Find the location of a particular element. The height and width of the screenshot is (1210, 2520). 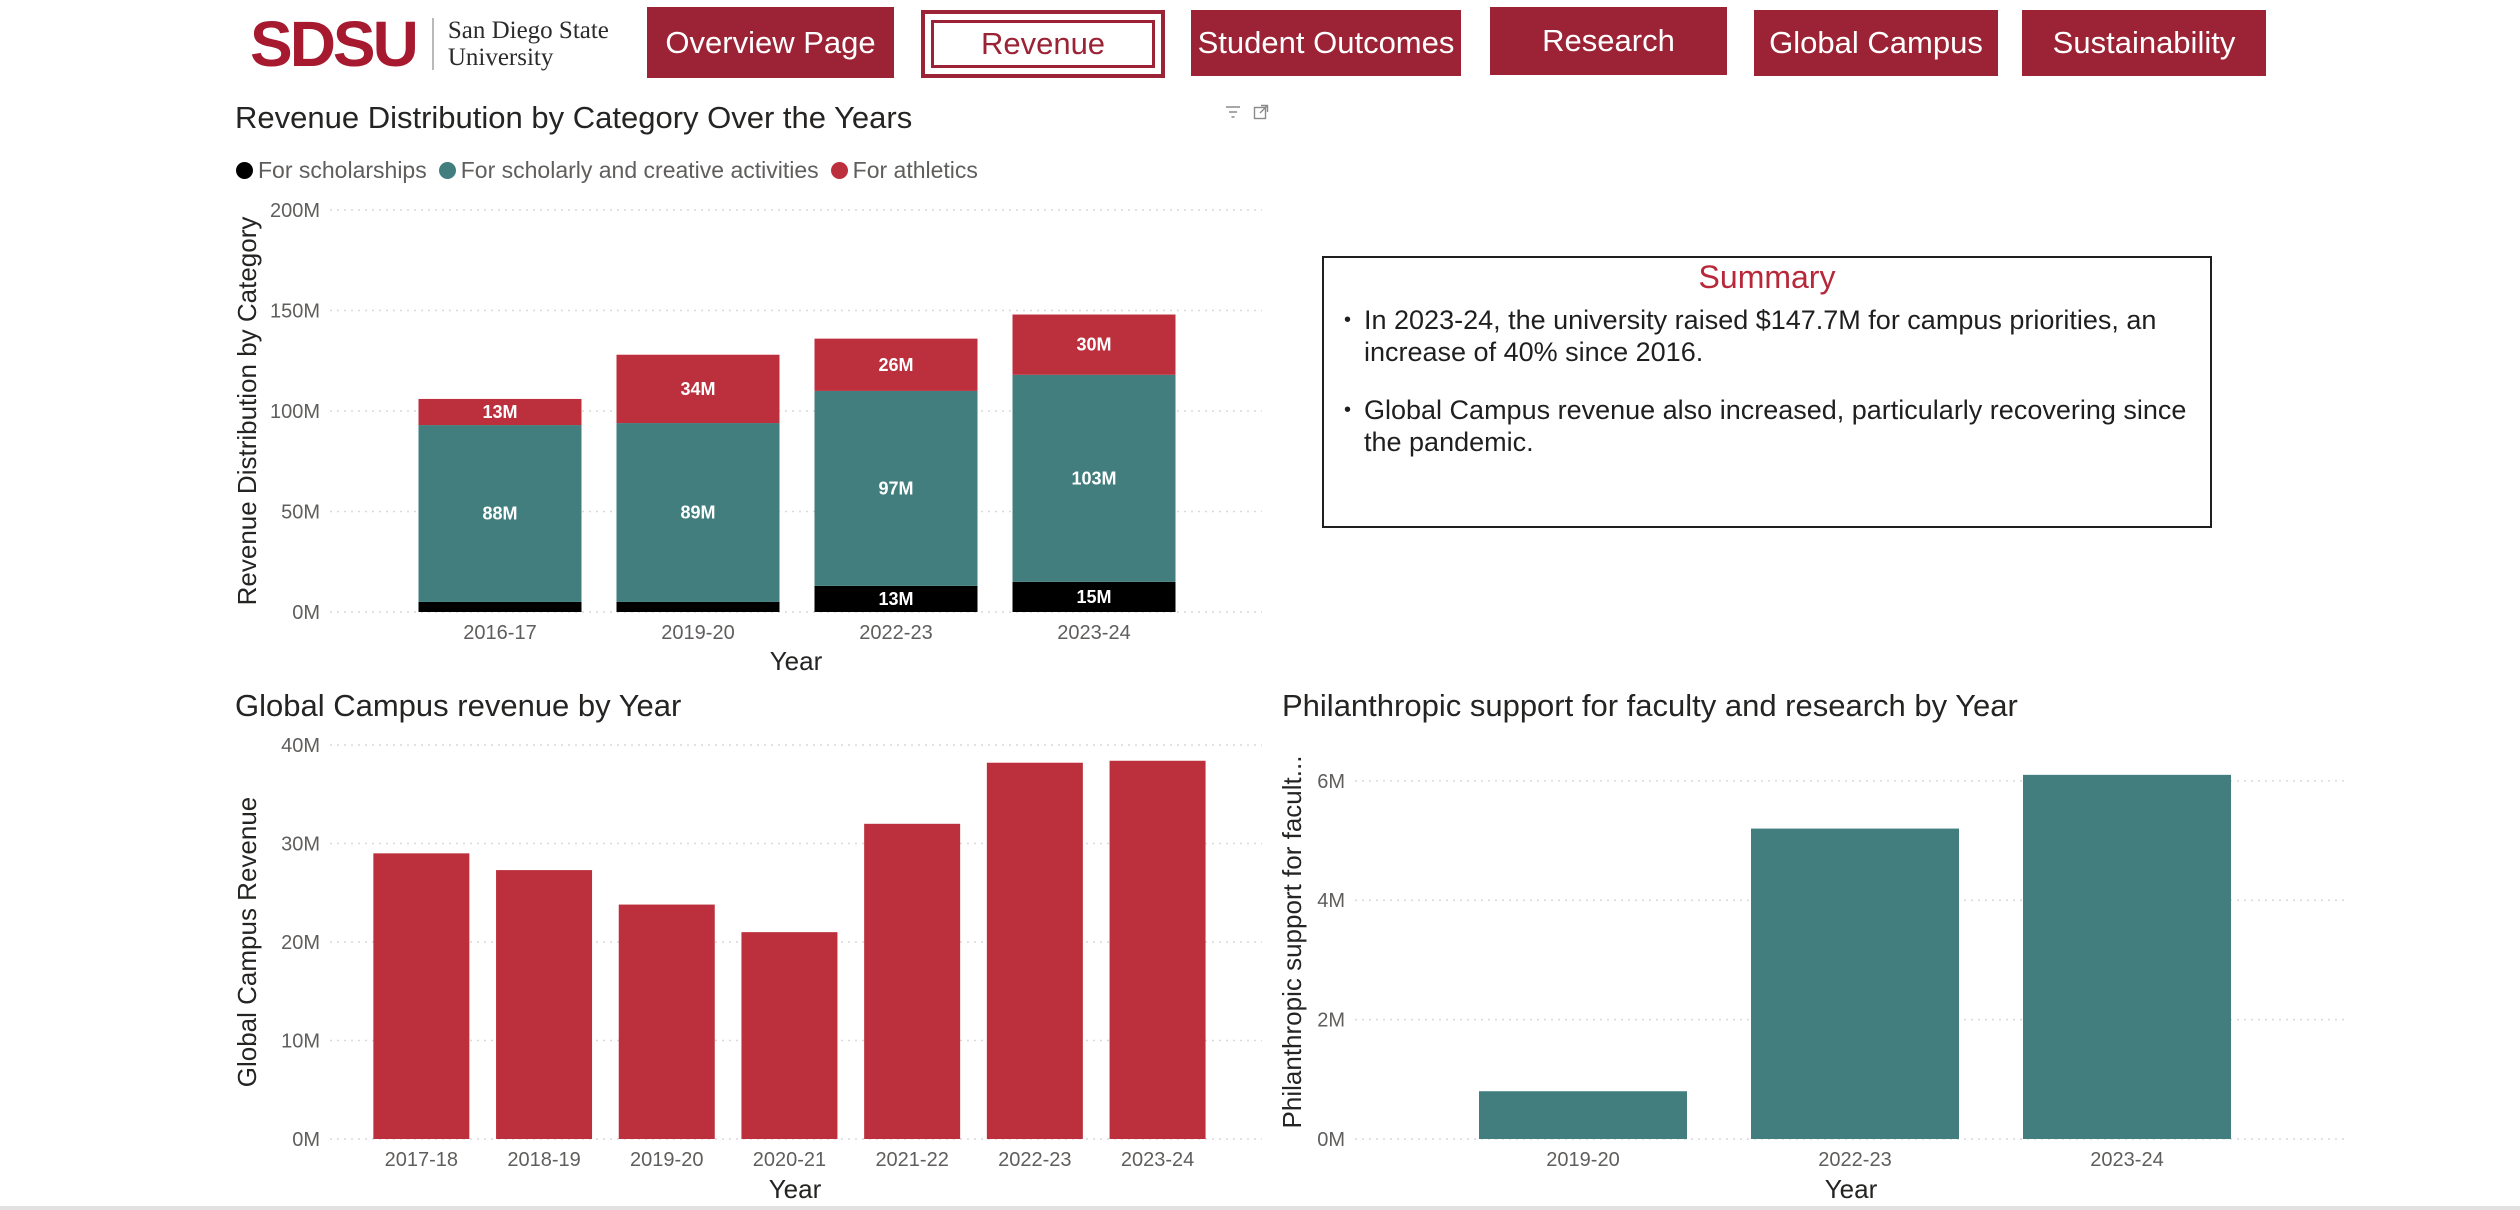

legend-item-scholarships: For scholarships is located at coordinates (331, 170).